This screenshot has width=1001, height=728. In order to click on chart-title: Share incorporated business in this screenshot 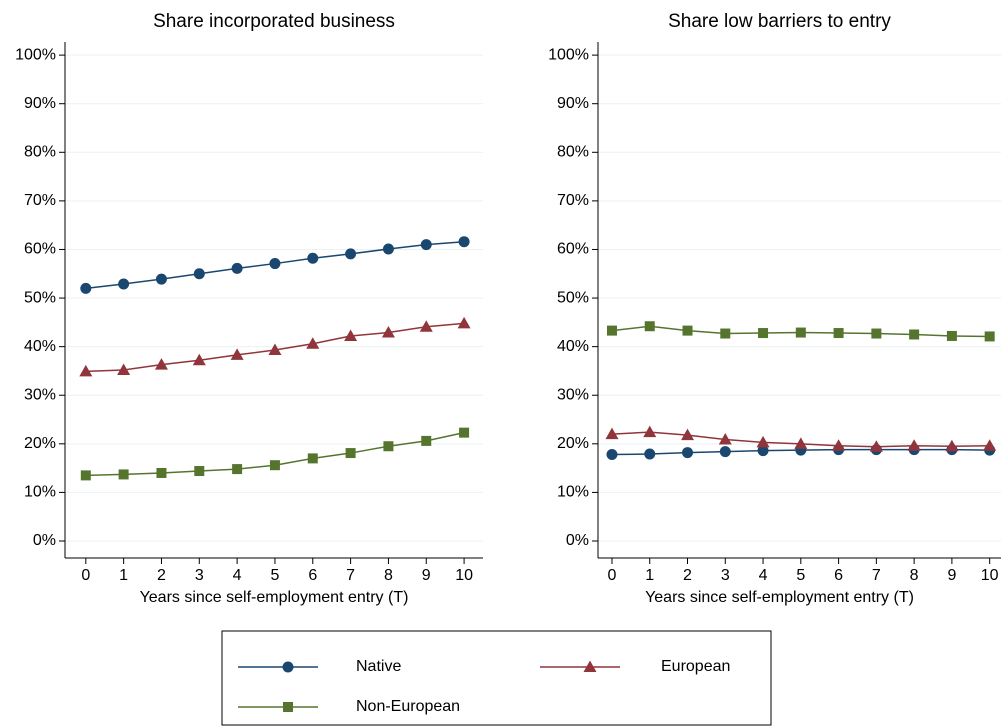, I will do `click(274, 21)`.